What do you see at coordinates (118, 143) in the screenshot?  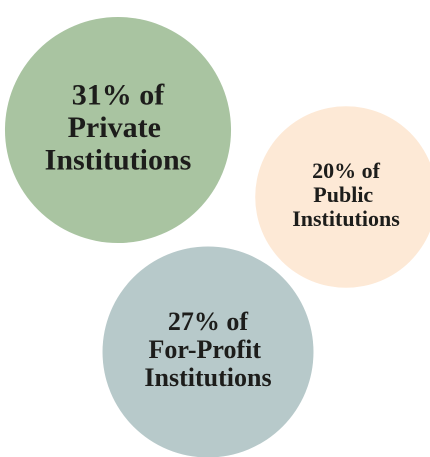 I see `bubble-category: Private Institutions` at bounding box center [118, 143].